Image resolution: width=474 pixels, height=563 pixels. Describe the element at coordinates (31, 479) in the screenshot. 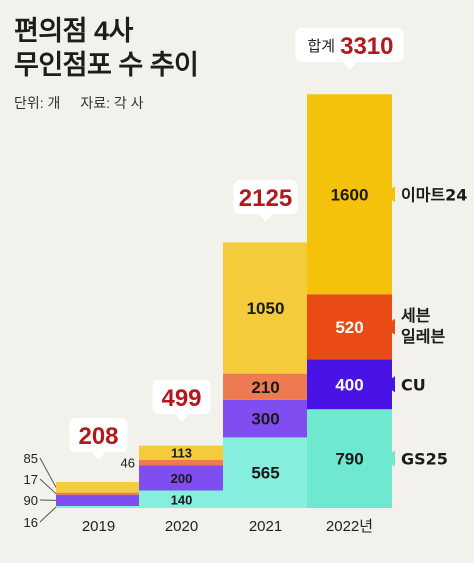

I see `value-label-seven-eleven-0: 17` at that location.